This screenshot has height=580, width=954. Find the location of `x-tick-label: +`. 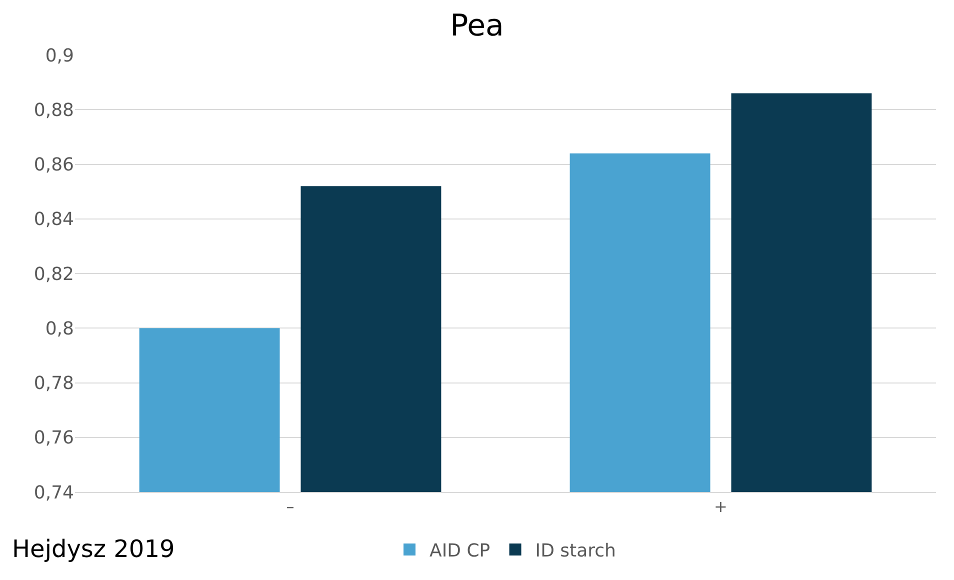

x-tick-label: + is located at coordinates (721, 506).